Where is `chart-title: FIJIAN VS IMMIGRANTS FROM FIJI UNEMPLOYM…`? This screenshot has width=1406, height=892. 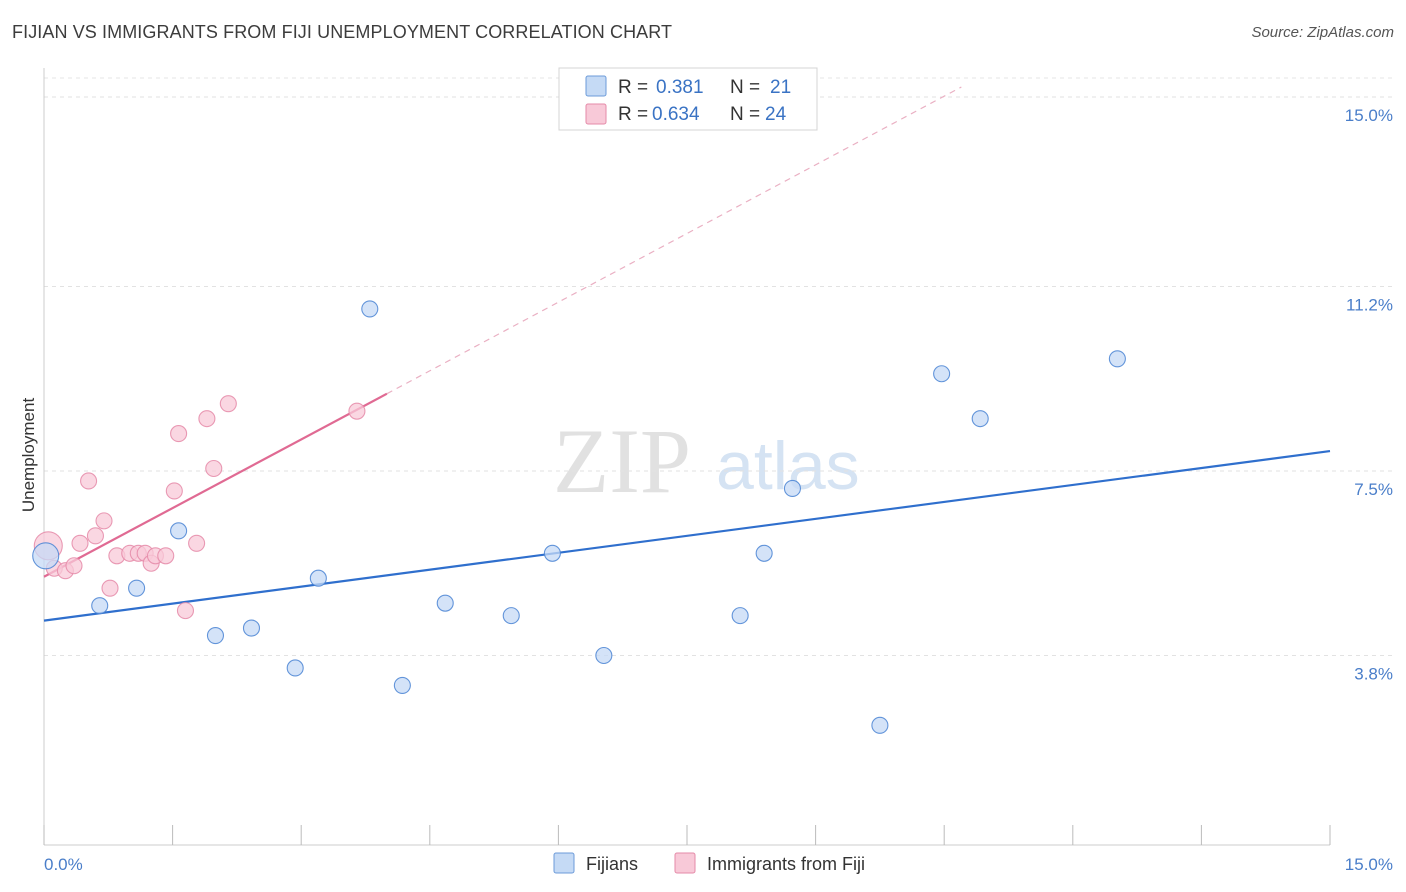
chart-title: FIJIAN VS IMMIGRANTS FROM FIJI UNEMPLOYM… is located at coordinates (342, 32).